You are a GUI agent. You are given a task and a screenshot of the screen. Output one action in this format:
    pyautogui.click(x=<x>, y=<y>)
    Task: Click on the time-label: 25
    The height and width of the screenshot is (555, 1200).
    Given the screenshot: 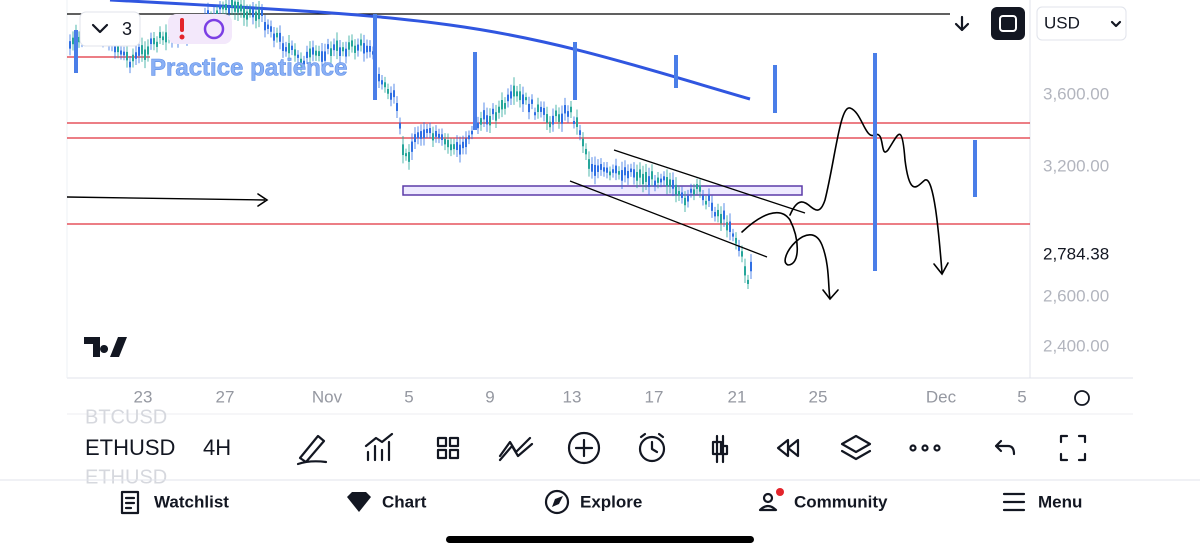 What is the action you would take?
    pyautogui.click(x=818, y=396)
    